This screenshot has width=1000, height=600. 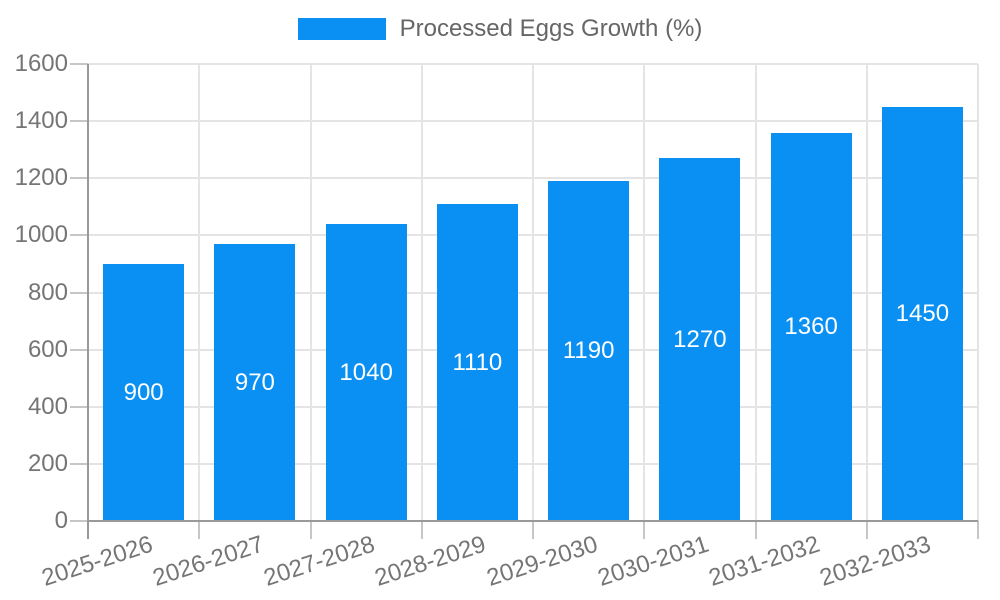 What do you see at coordinates (47, 292) in the screenshot?
I see `y-tick-label: 800` at bounding box center [47, 292].